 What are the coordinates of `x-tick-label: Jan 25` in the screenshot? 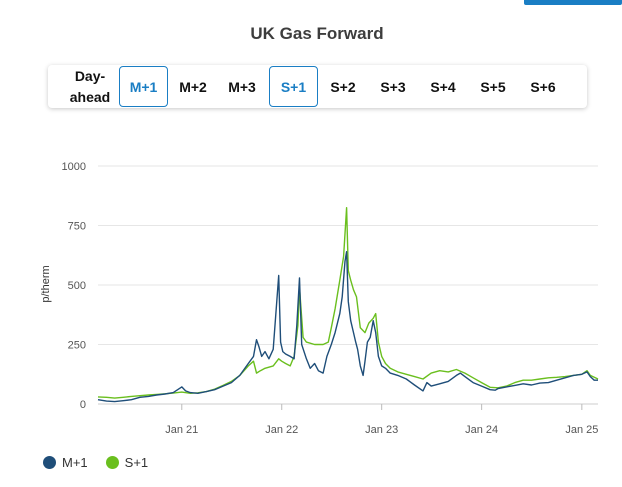 It's located at (581, 430).